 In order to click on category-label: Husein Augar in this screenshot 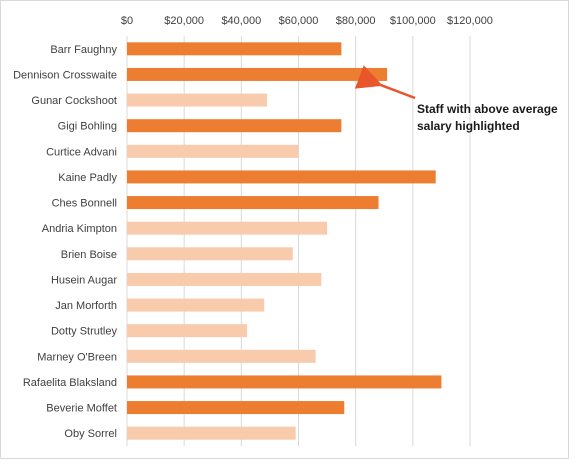, I will do `click(84, 280)`.